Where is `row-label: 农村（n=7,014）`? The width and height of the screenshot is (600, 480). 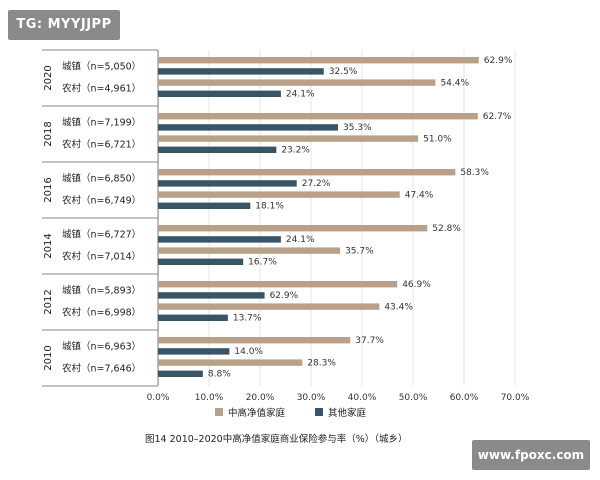
row-label: 农村（n=7,014） is located at coordinates (101, 257).